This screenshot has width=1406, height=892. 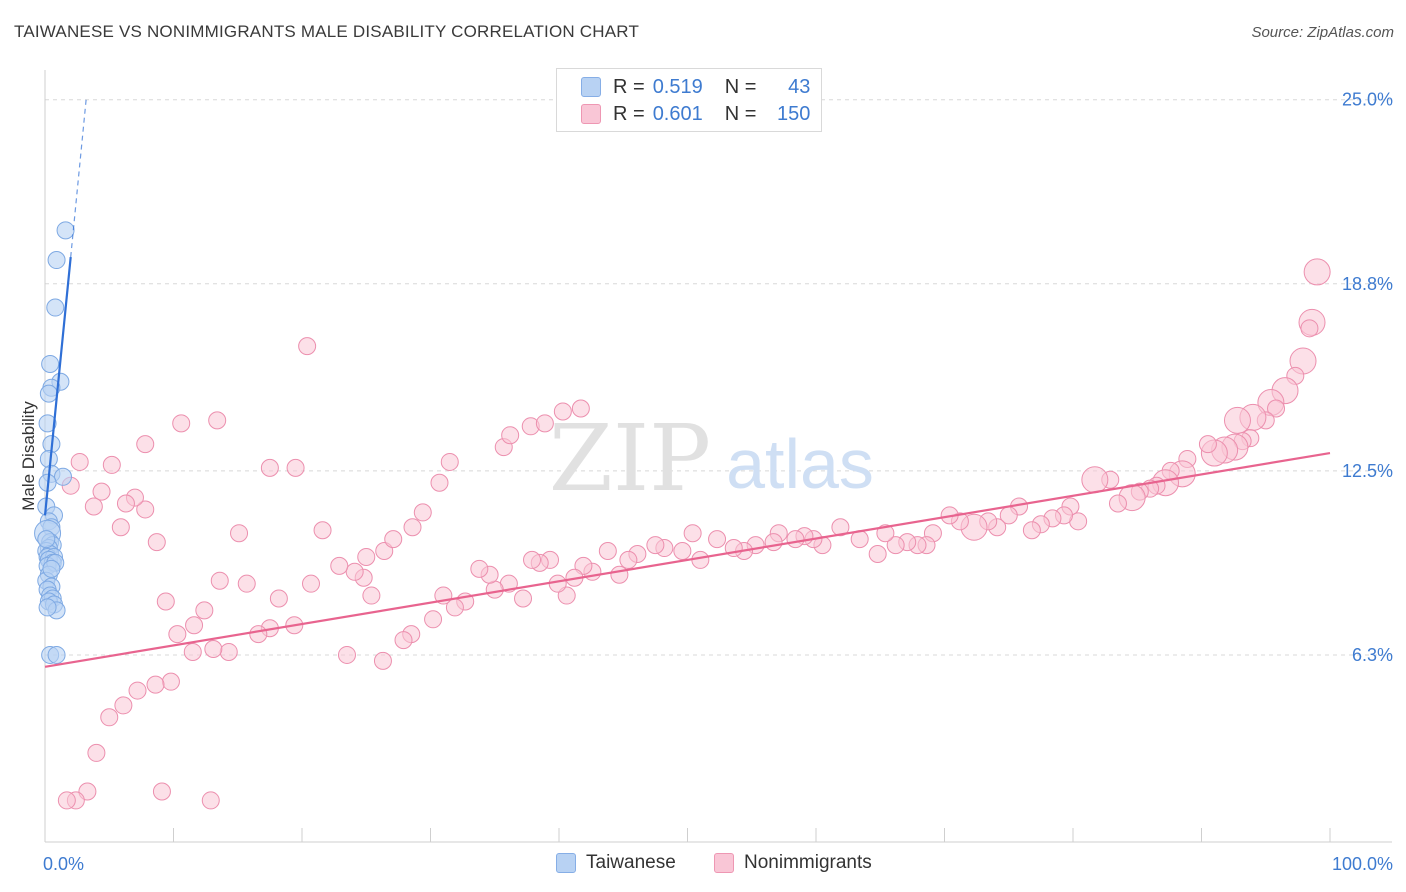 What do you see at coordinates (28, 456) in the screenshot?
I see `y-axis-label: Male Disability` at bounding box center [28, 456].